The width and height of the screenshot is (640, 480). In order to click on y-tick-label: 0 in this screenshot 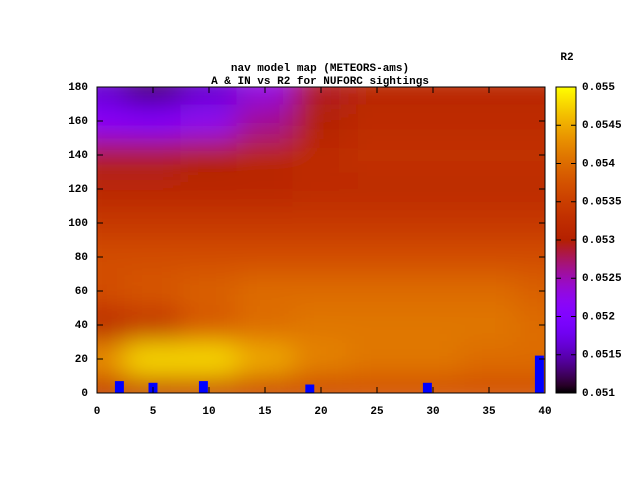, I will do `click(84, 394)`.